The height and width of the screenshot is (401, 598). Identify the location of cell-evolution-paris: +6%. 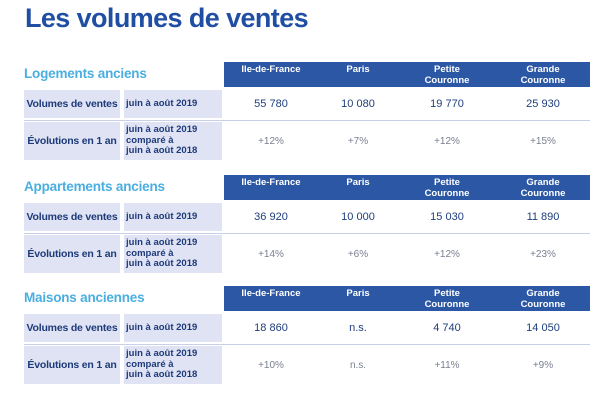
(358, 254).